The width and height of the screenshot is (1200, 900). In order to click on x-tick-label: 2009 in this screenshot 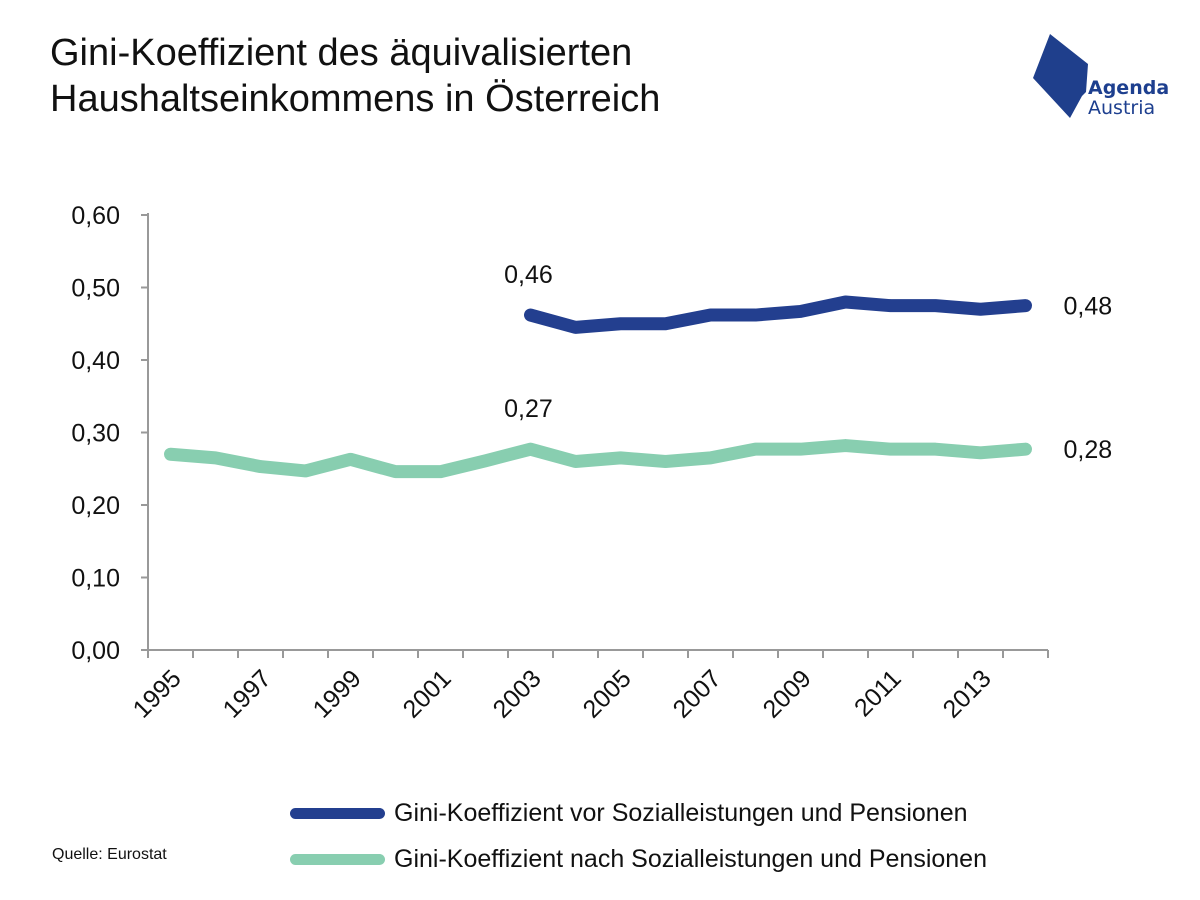, I will do `click(787, 693)`.